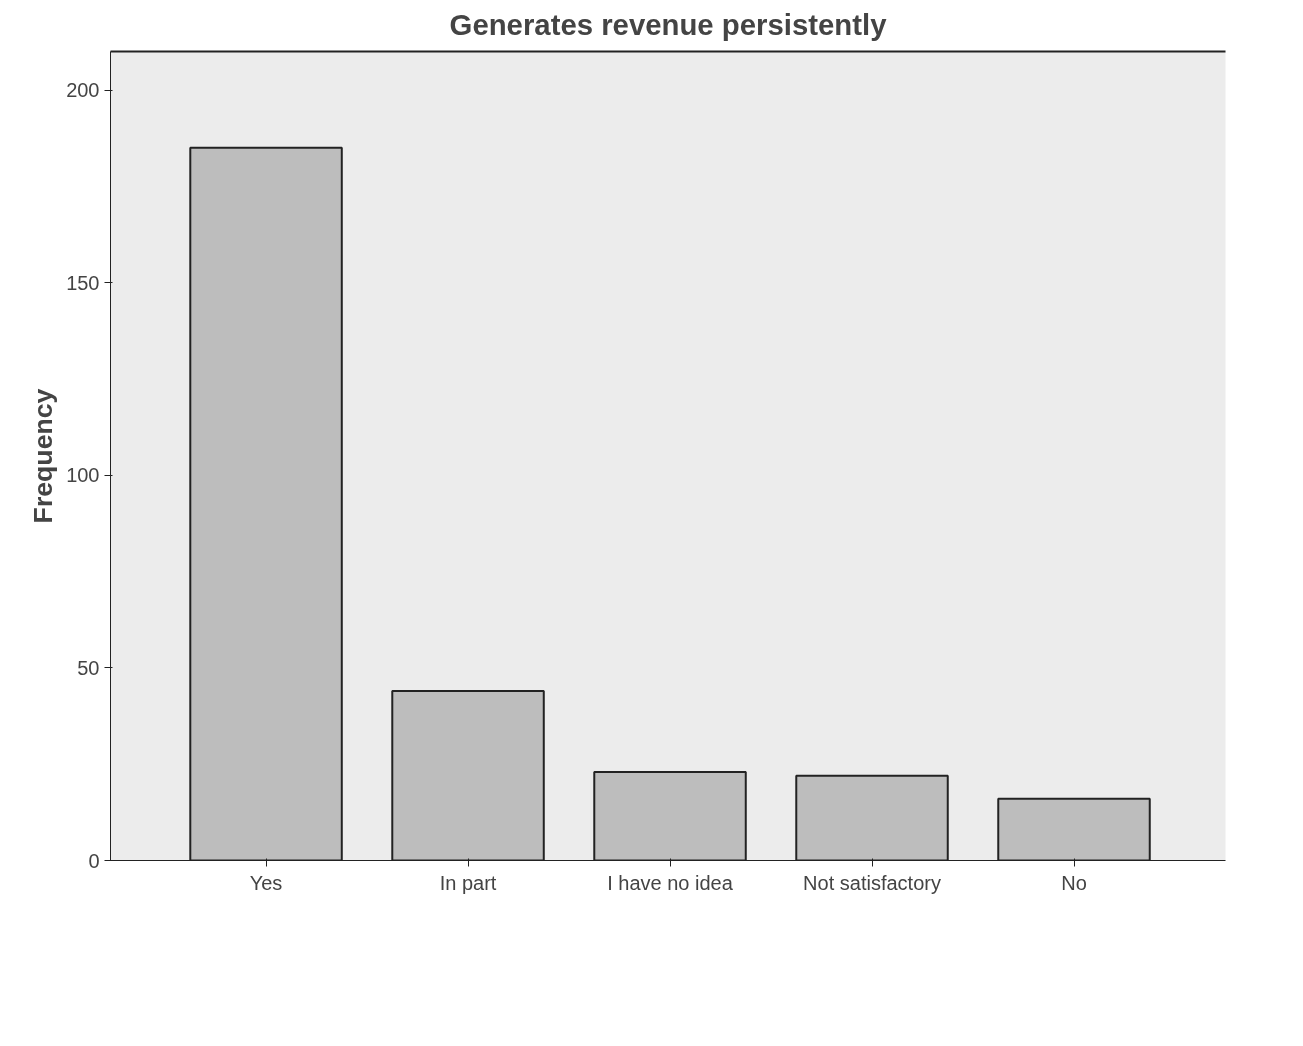 The width and height of the screenshot is (1303, 1046). What do you see at coordinates (88, 667) in the screenshot?
I see `y-tick-label: 50` at bounding box center [88, 667].